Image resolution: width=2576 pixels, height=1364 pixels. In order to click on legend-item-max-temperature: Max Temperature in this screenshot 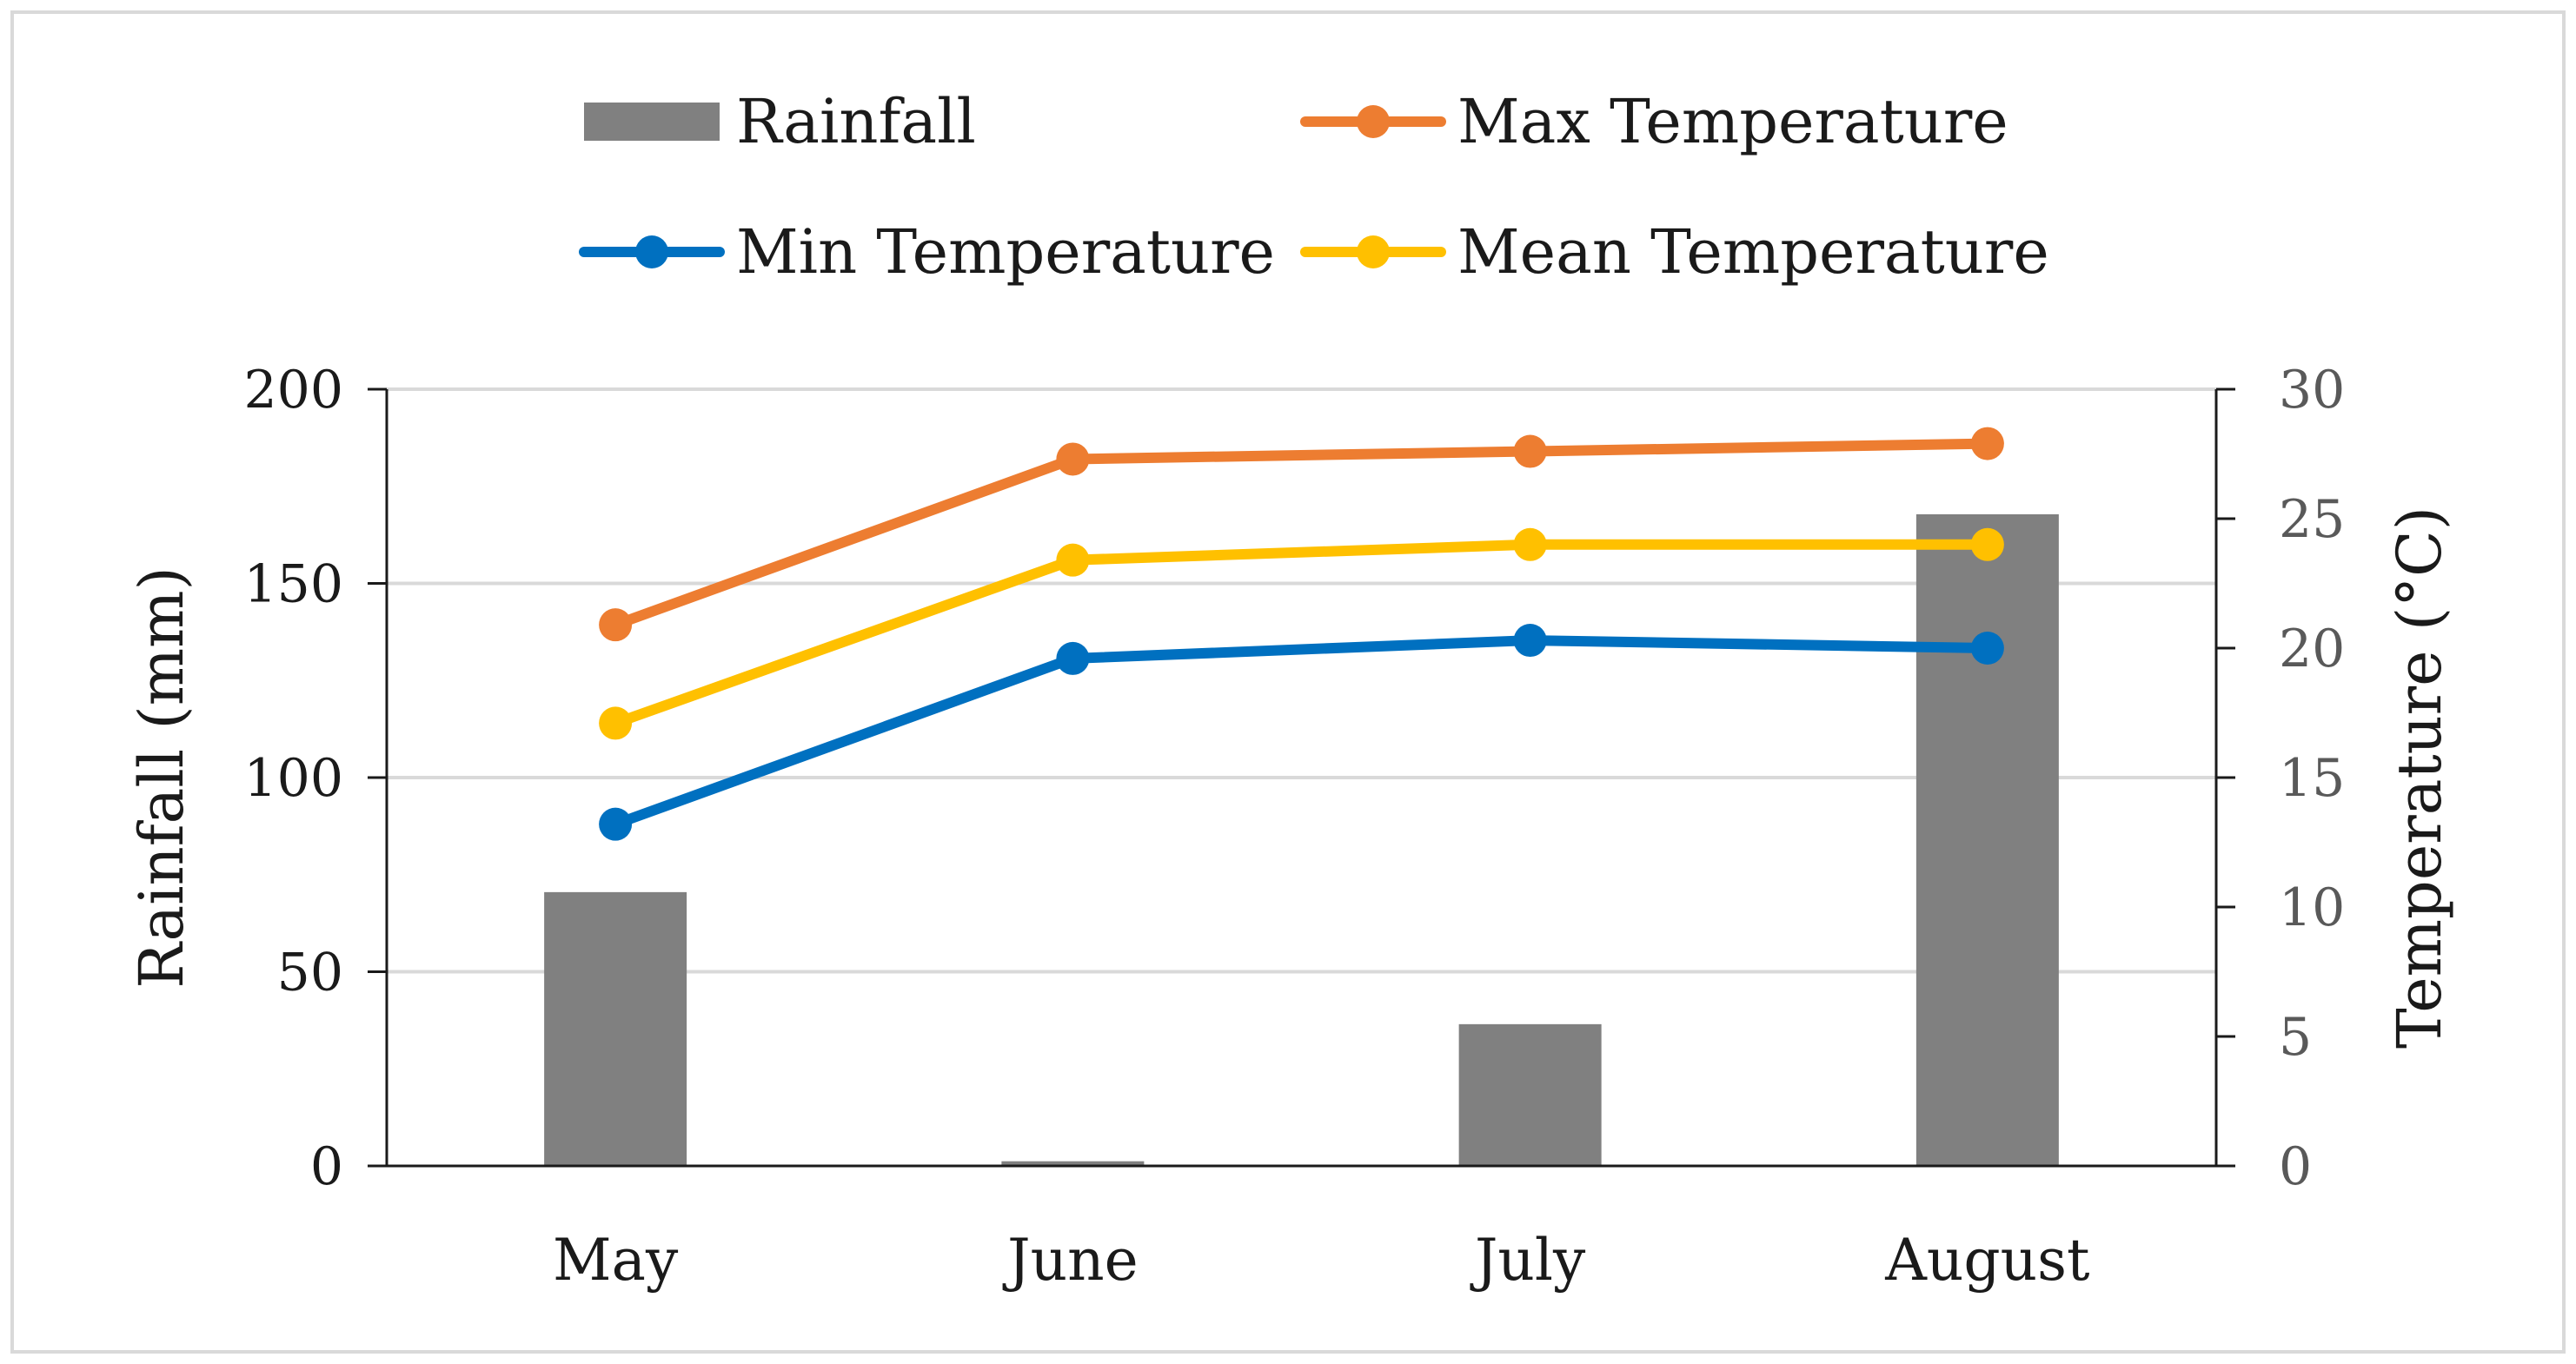, I will do `click(1654, 122)`.